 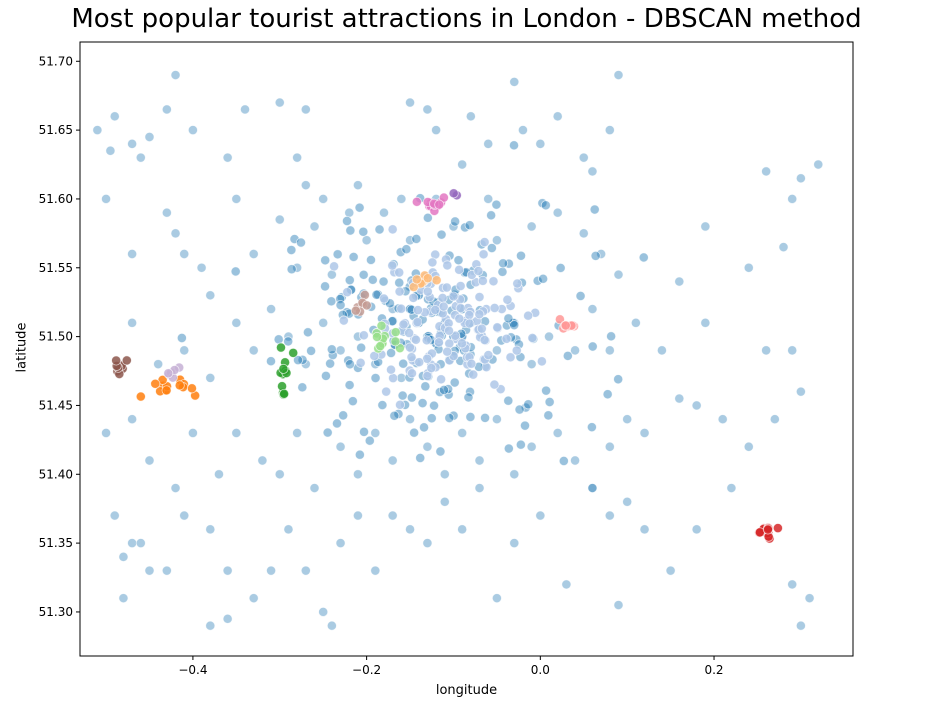 I want to click on cluster-8-point, so click(x=427, y=278).